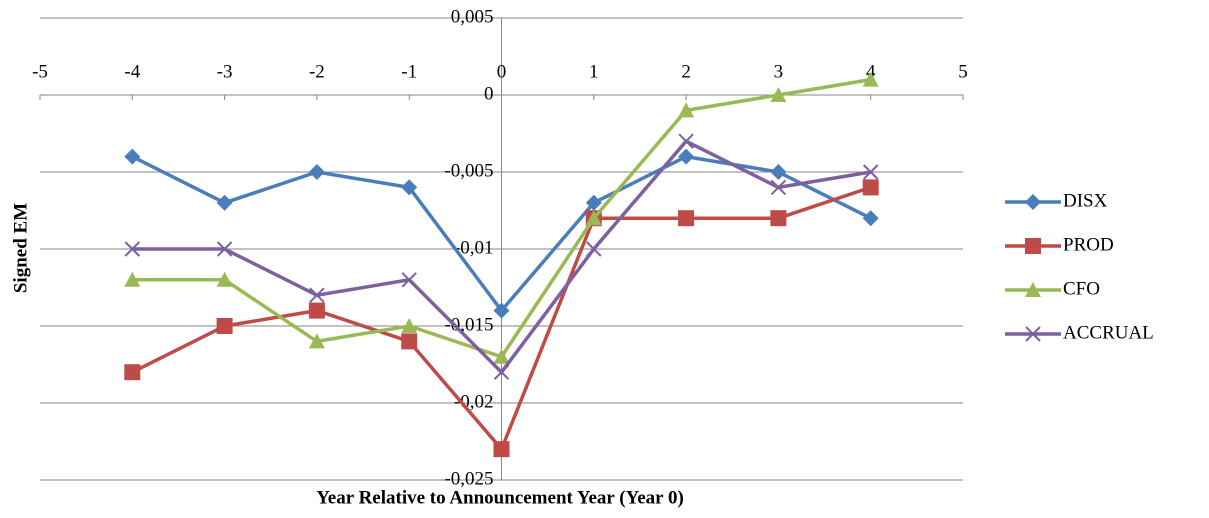  What do you see at coordinates (468, 170) in the screenshot?
I see `y-tick-label: -0,005` at bounding box center [468, 170].